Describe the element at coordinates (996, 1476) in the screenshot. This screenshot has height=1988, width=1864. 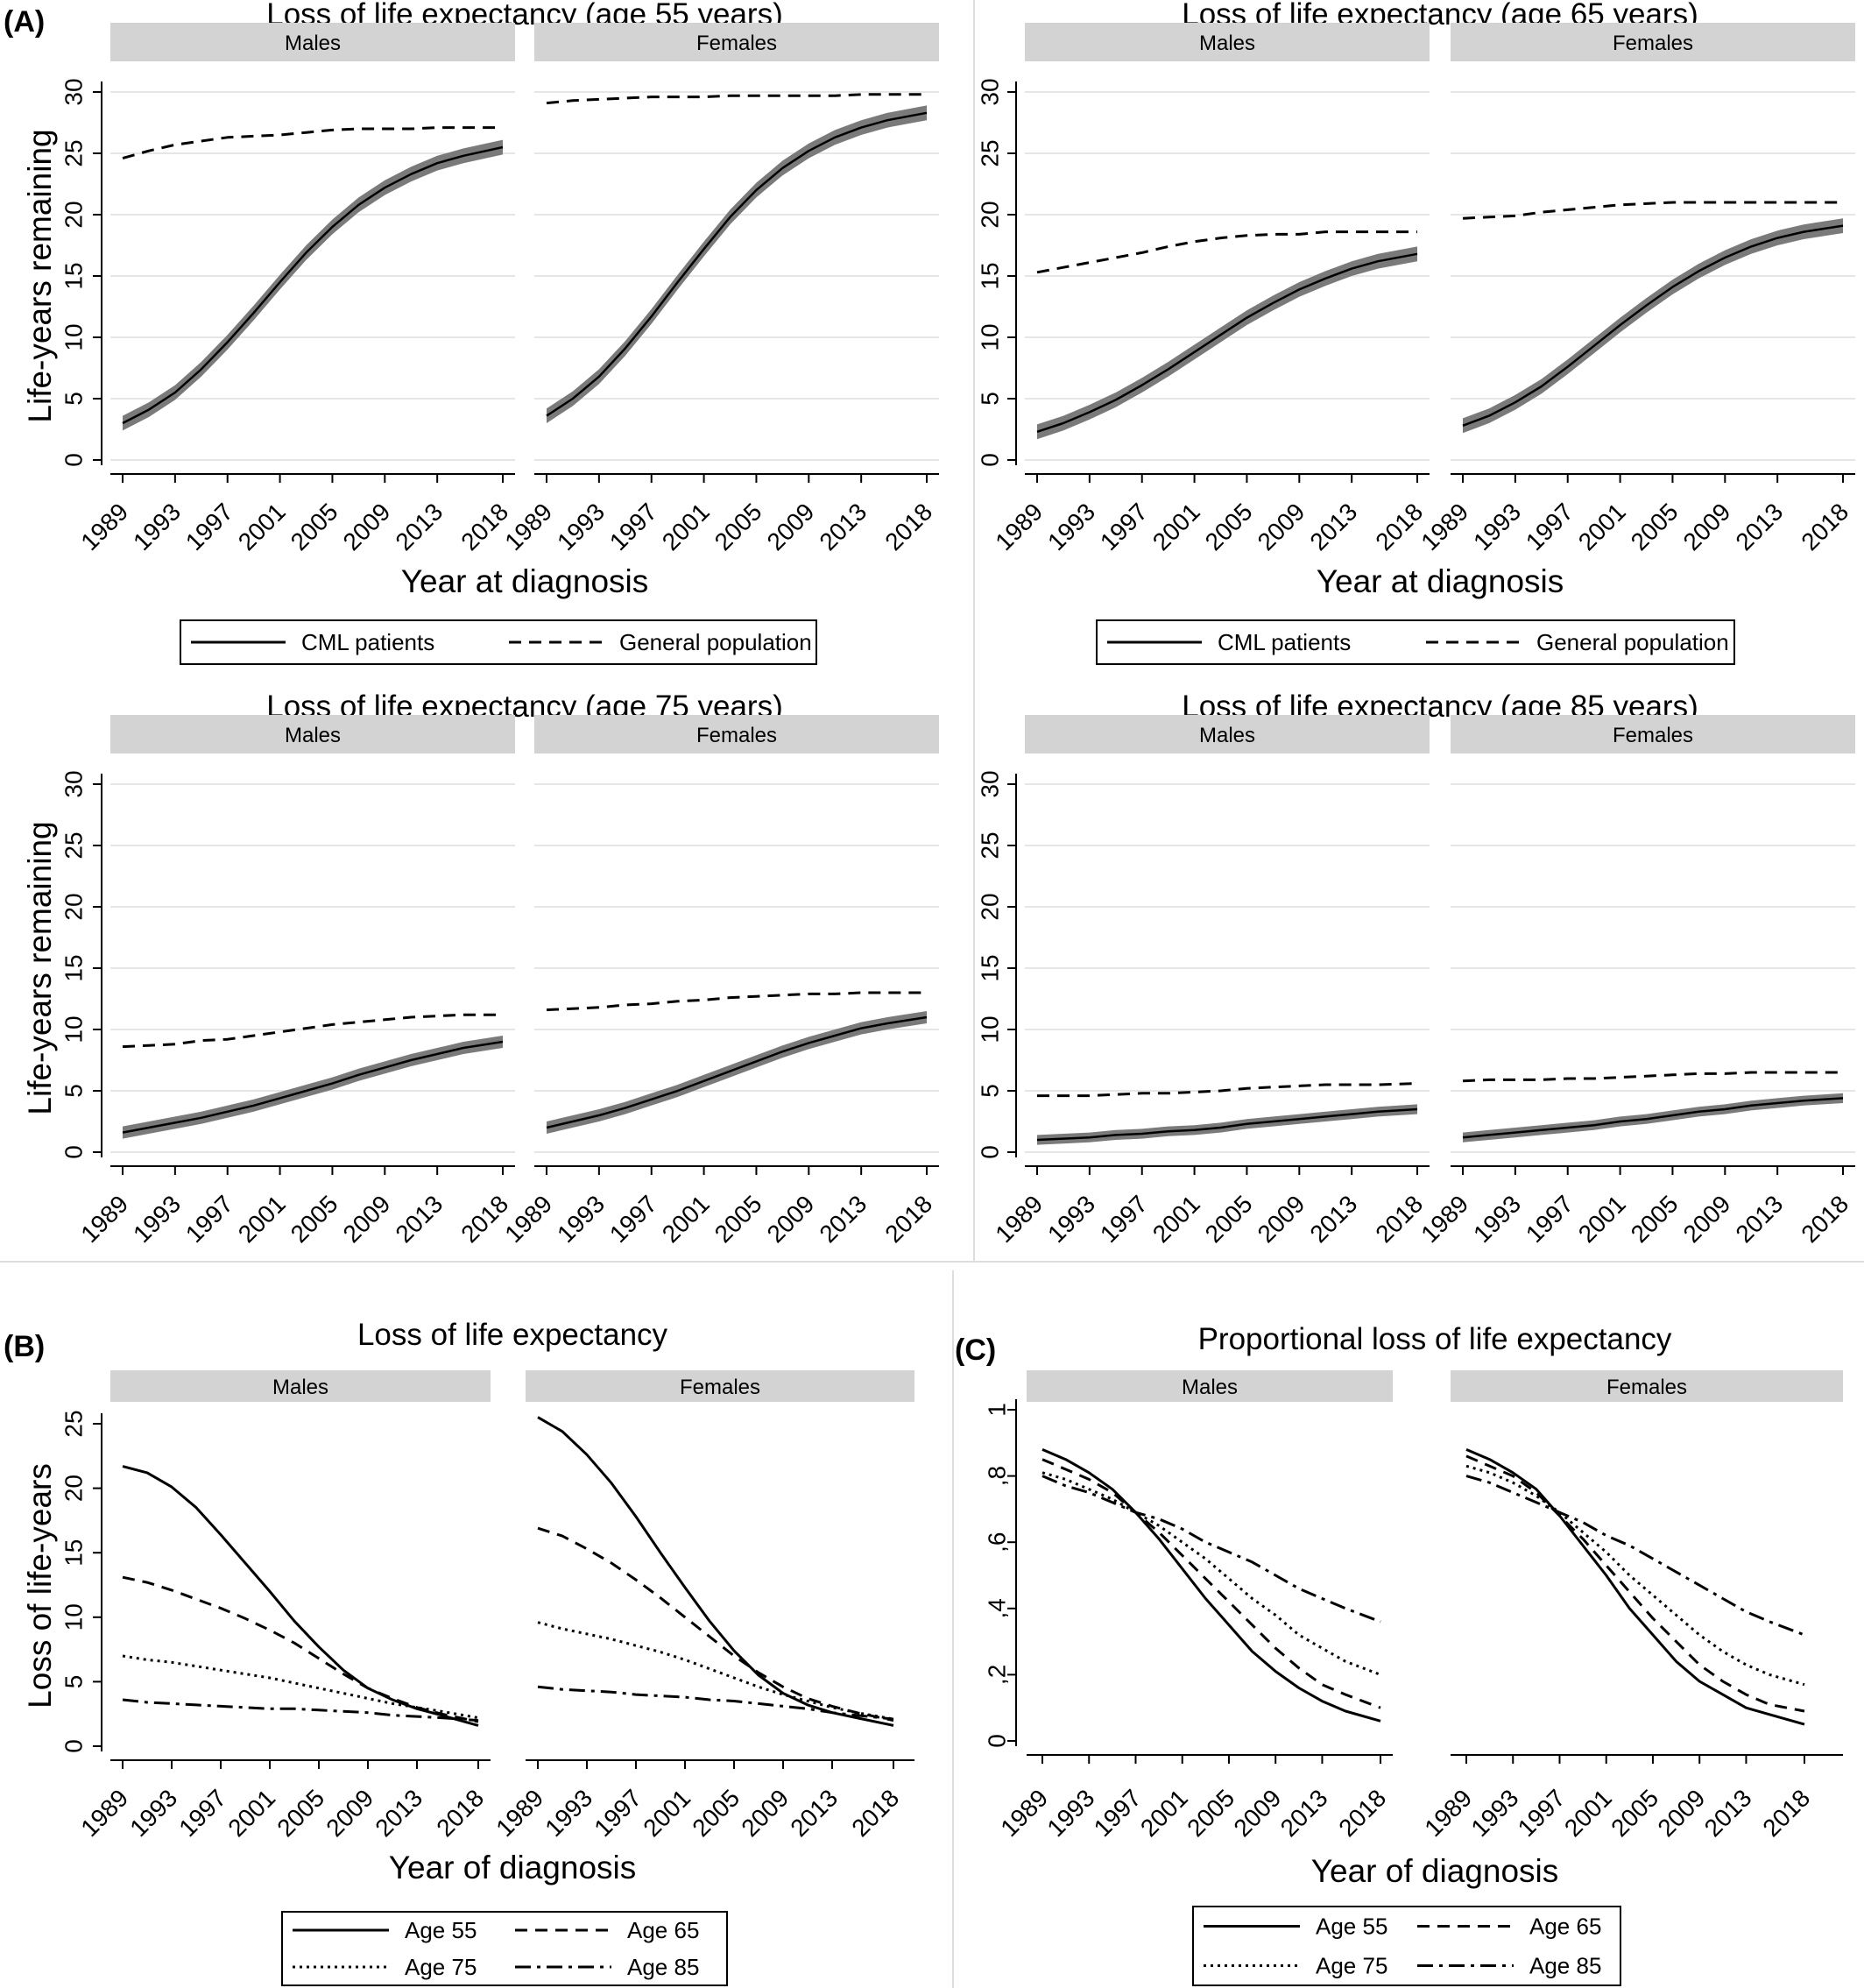
I see `y-tick-label: ,8` at that location.